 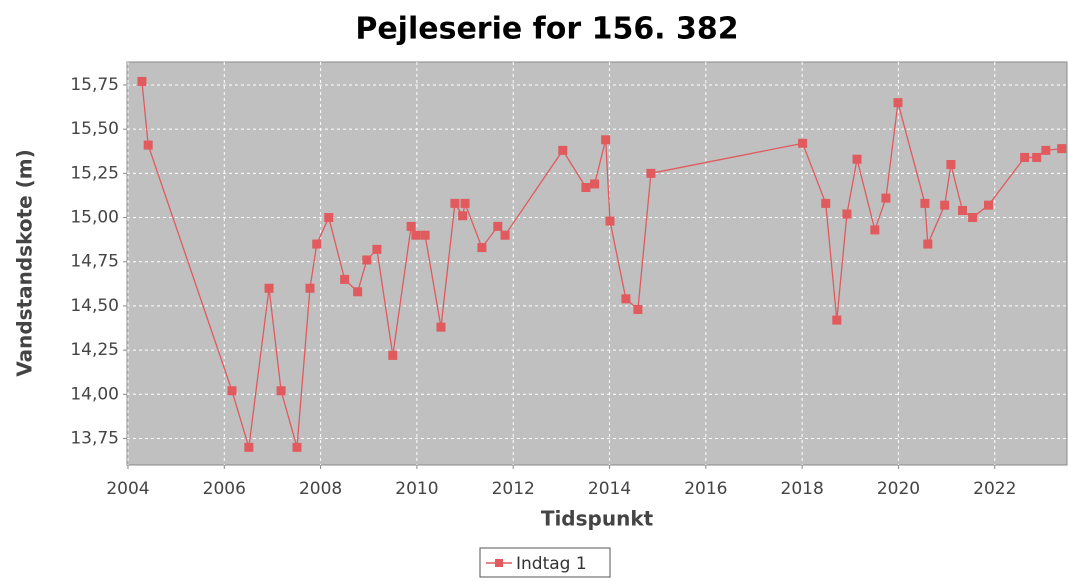 What do you see at coordinates (94, 306) in the screenshot?
I see `y-tick-label: 14,50` at bounding box center [94, 306].